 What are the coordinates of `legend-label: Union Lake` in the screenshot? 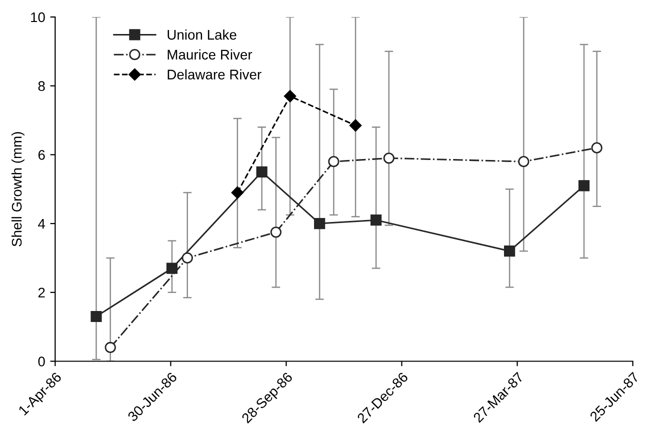 It's located at (202, 35).